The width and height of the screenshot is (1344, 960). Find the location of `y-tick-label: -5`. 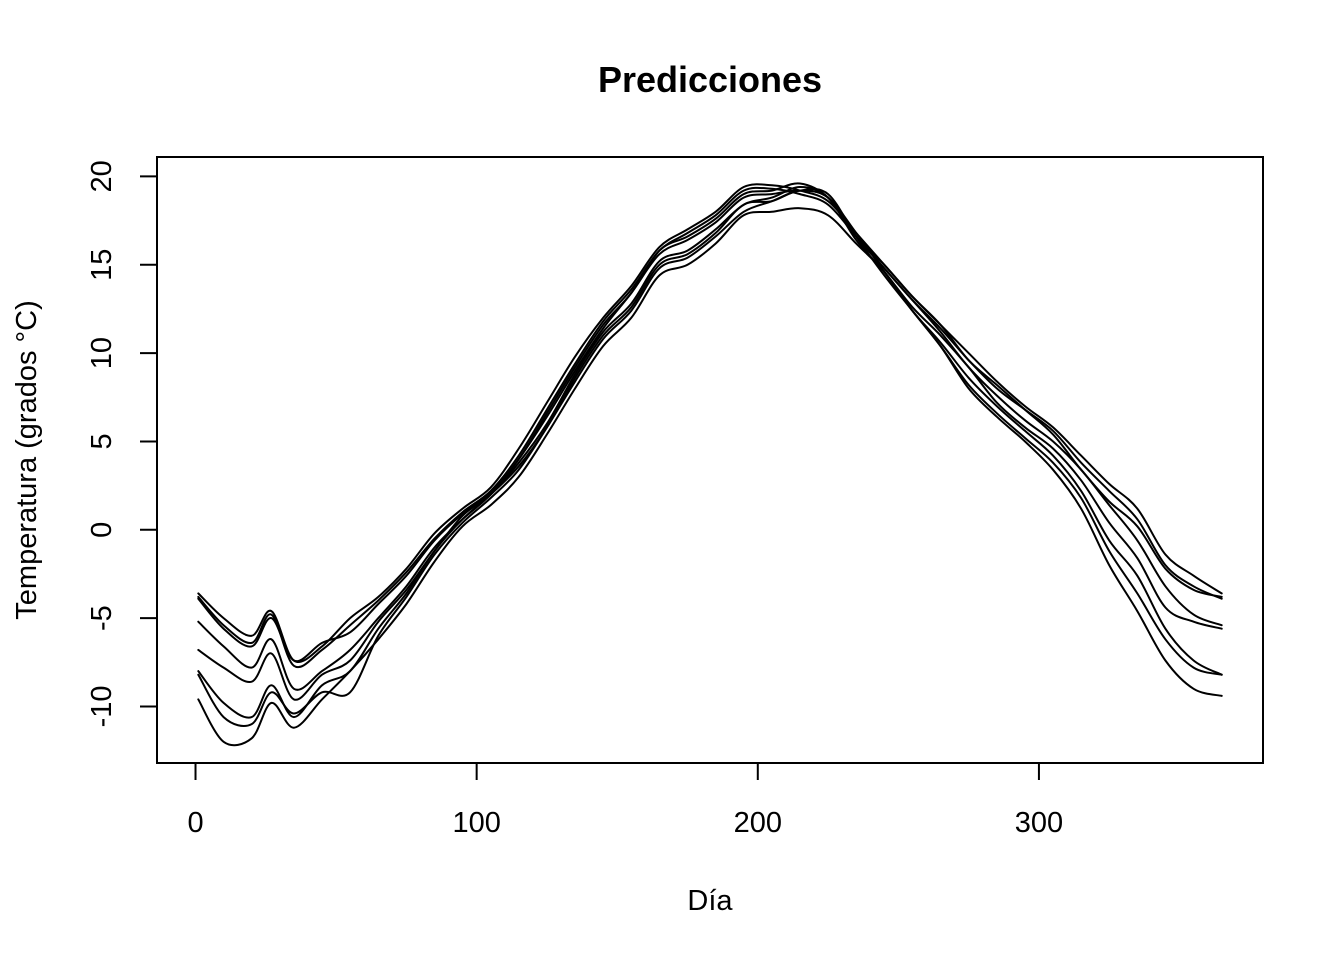

y-tick-label: -5 is located at coordinates (102, 618).